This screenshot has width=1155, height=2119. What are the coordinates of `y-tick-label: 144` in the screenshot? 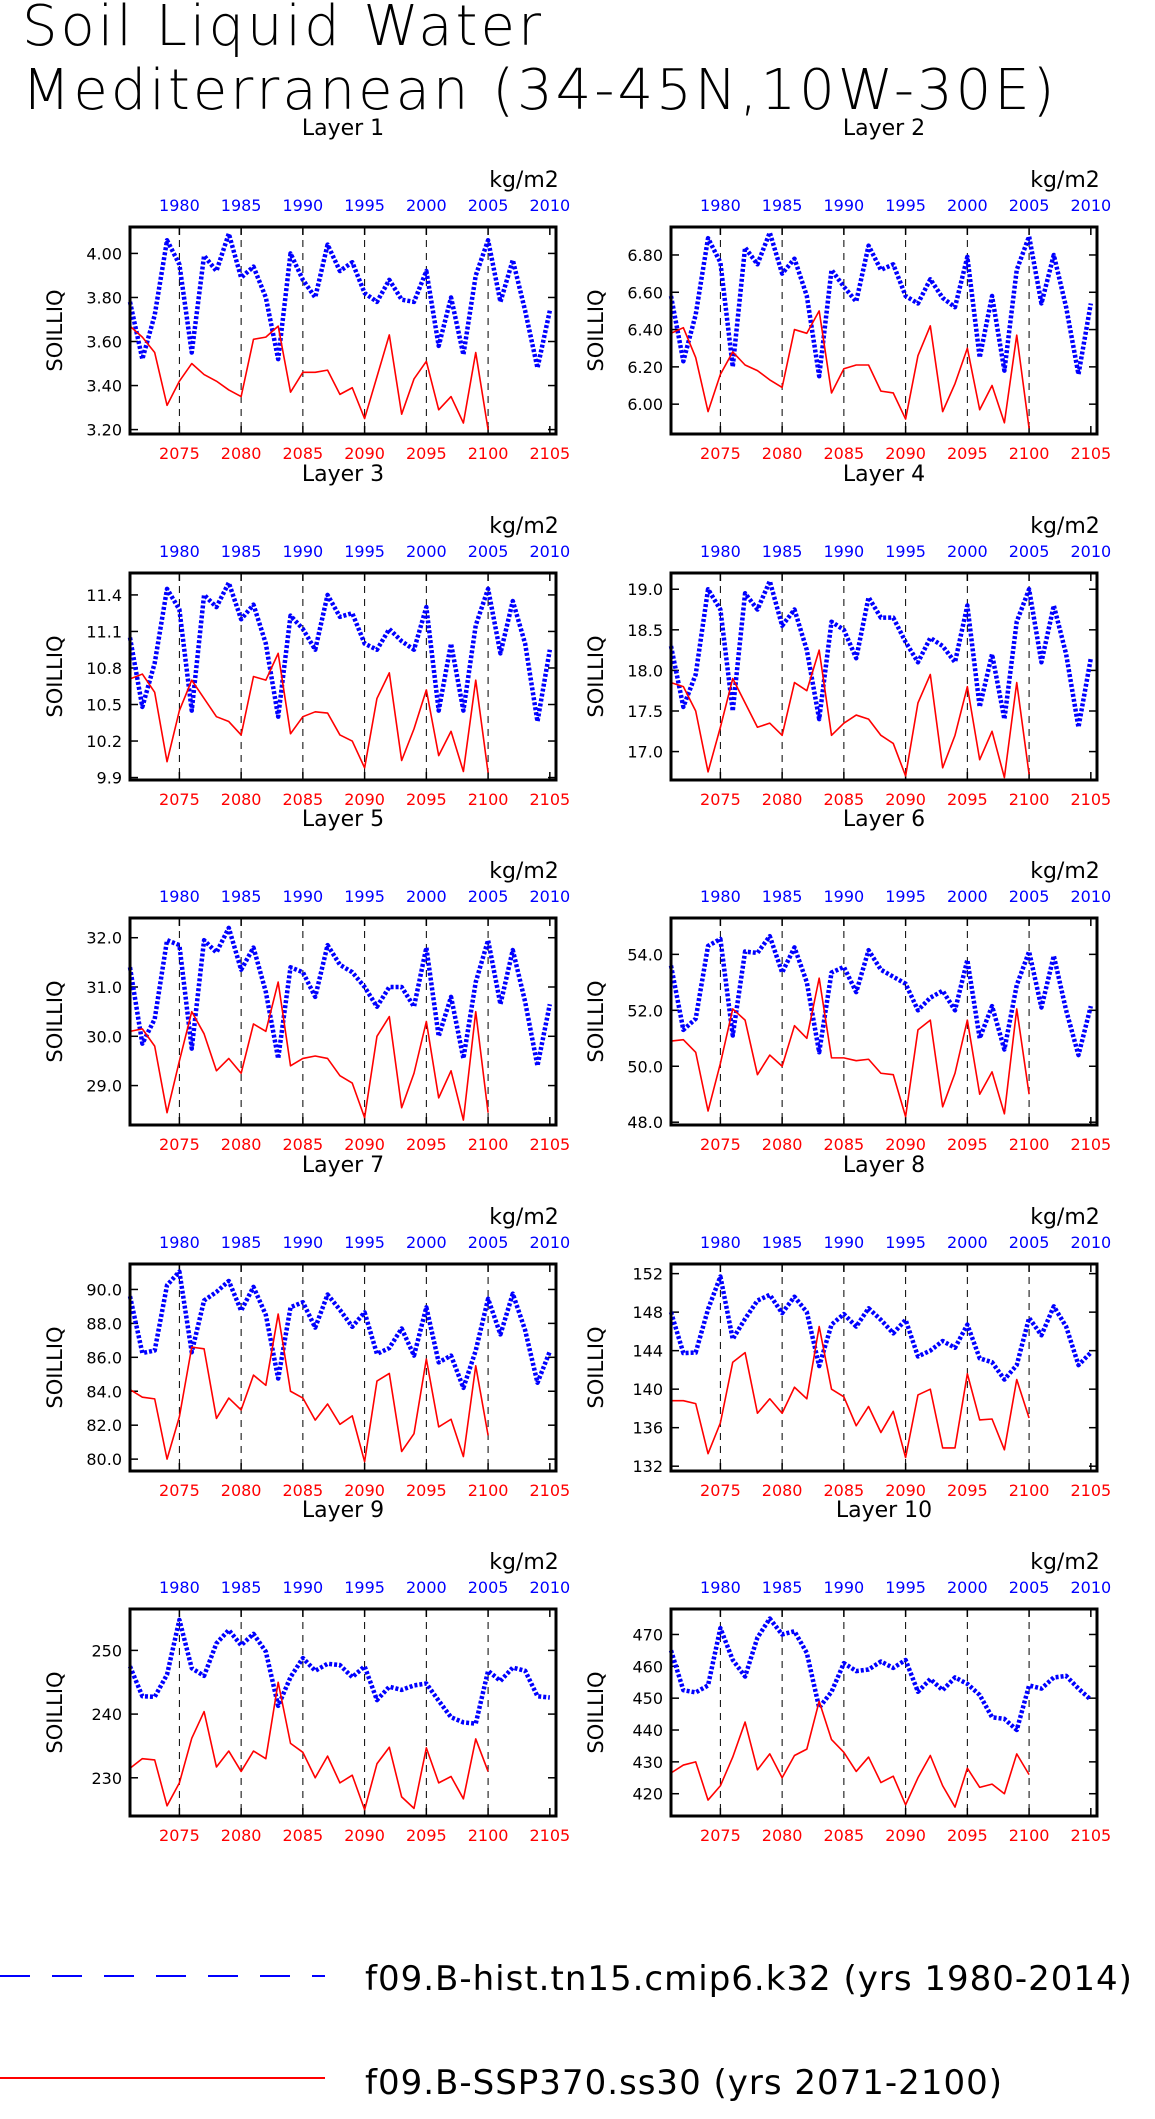 It's located at (647, 1351).